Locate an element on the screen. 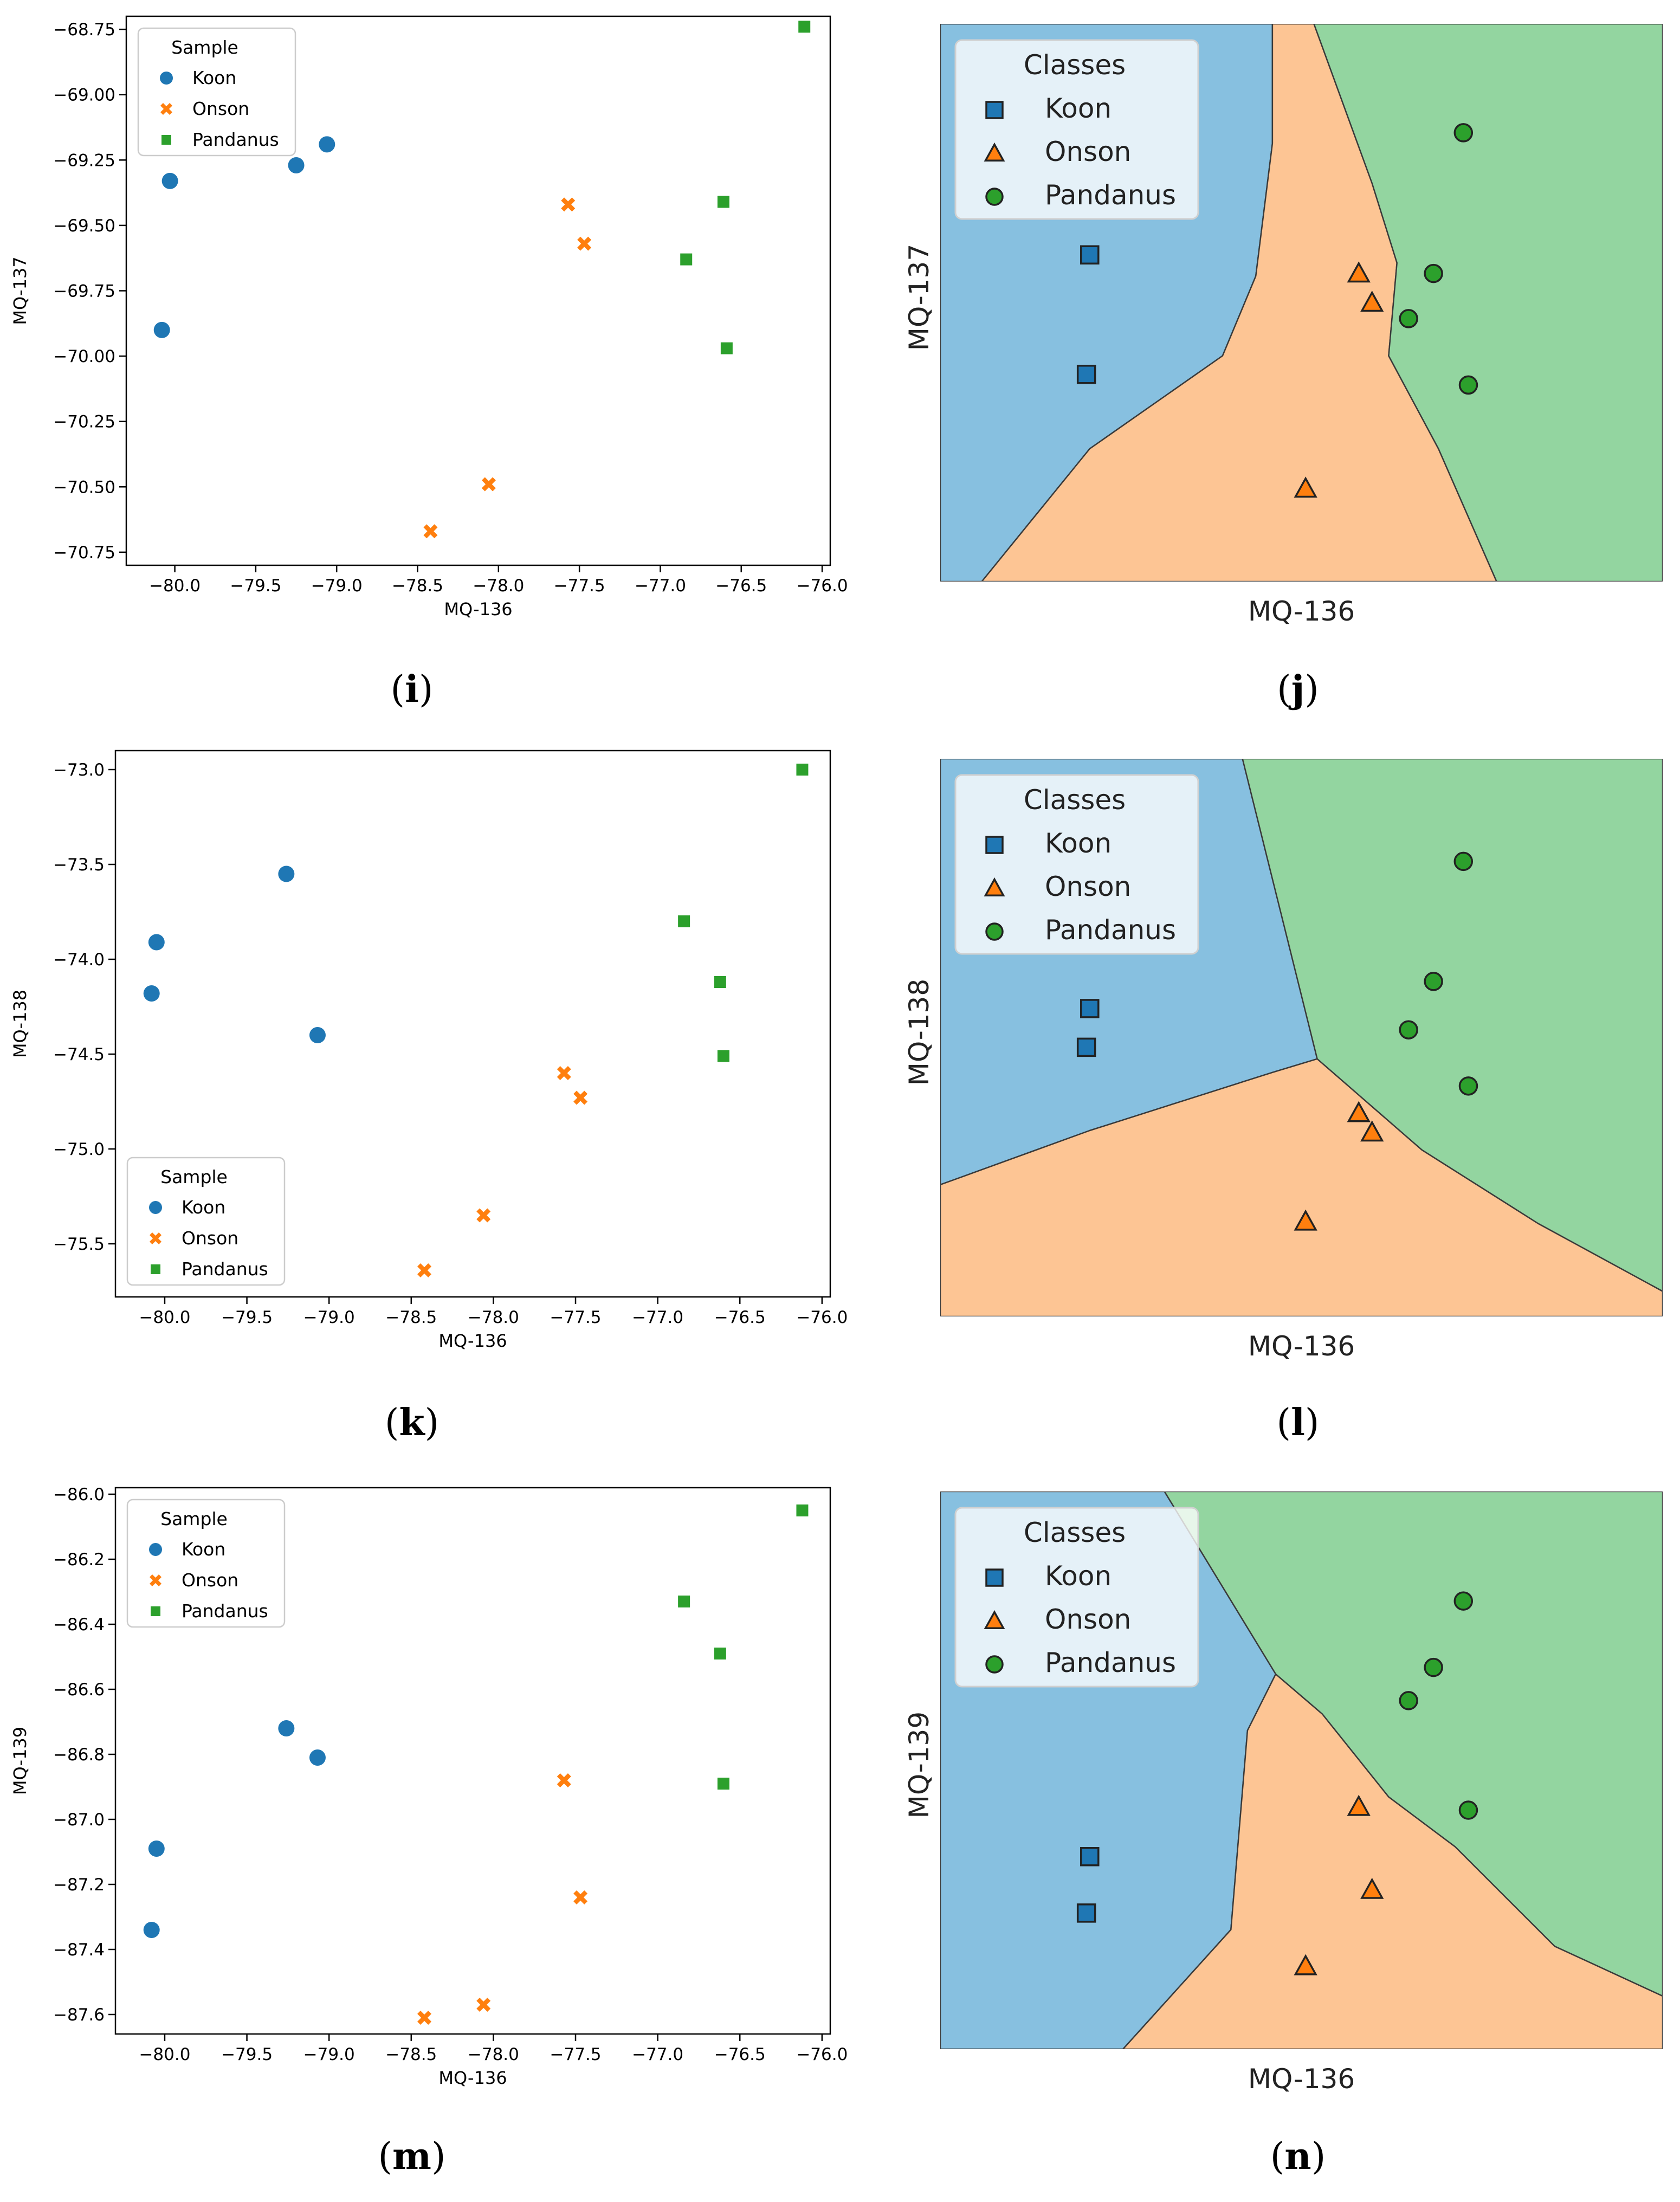  decision-region-plot-n: MQ-136 MQ-139 Classes Koon Onson Pandanus is located at coordinates (1283, 1793).